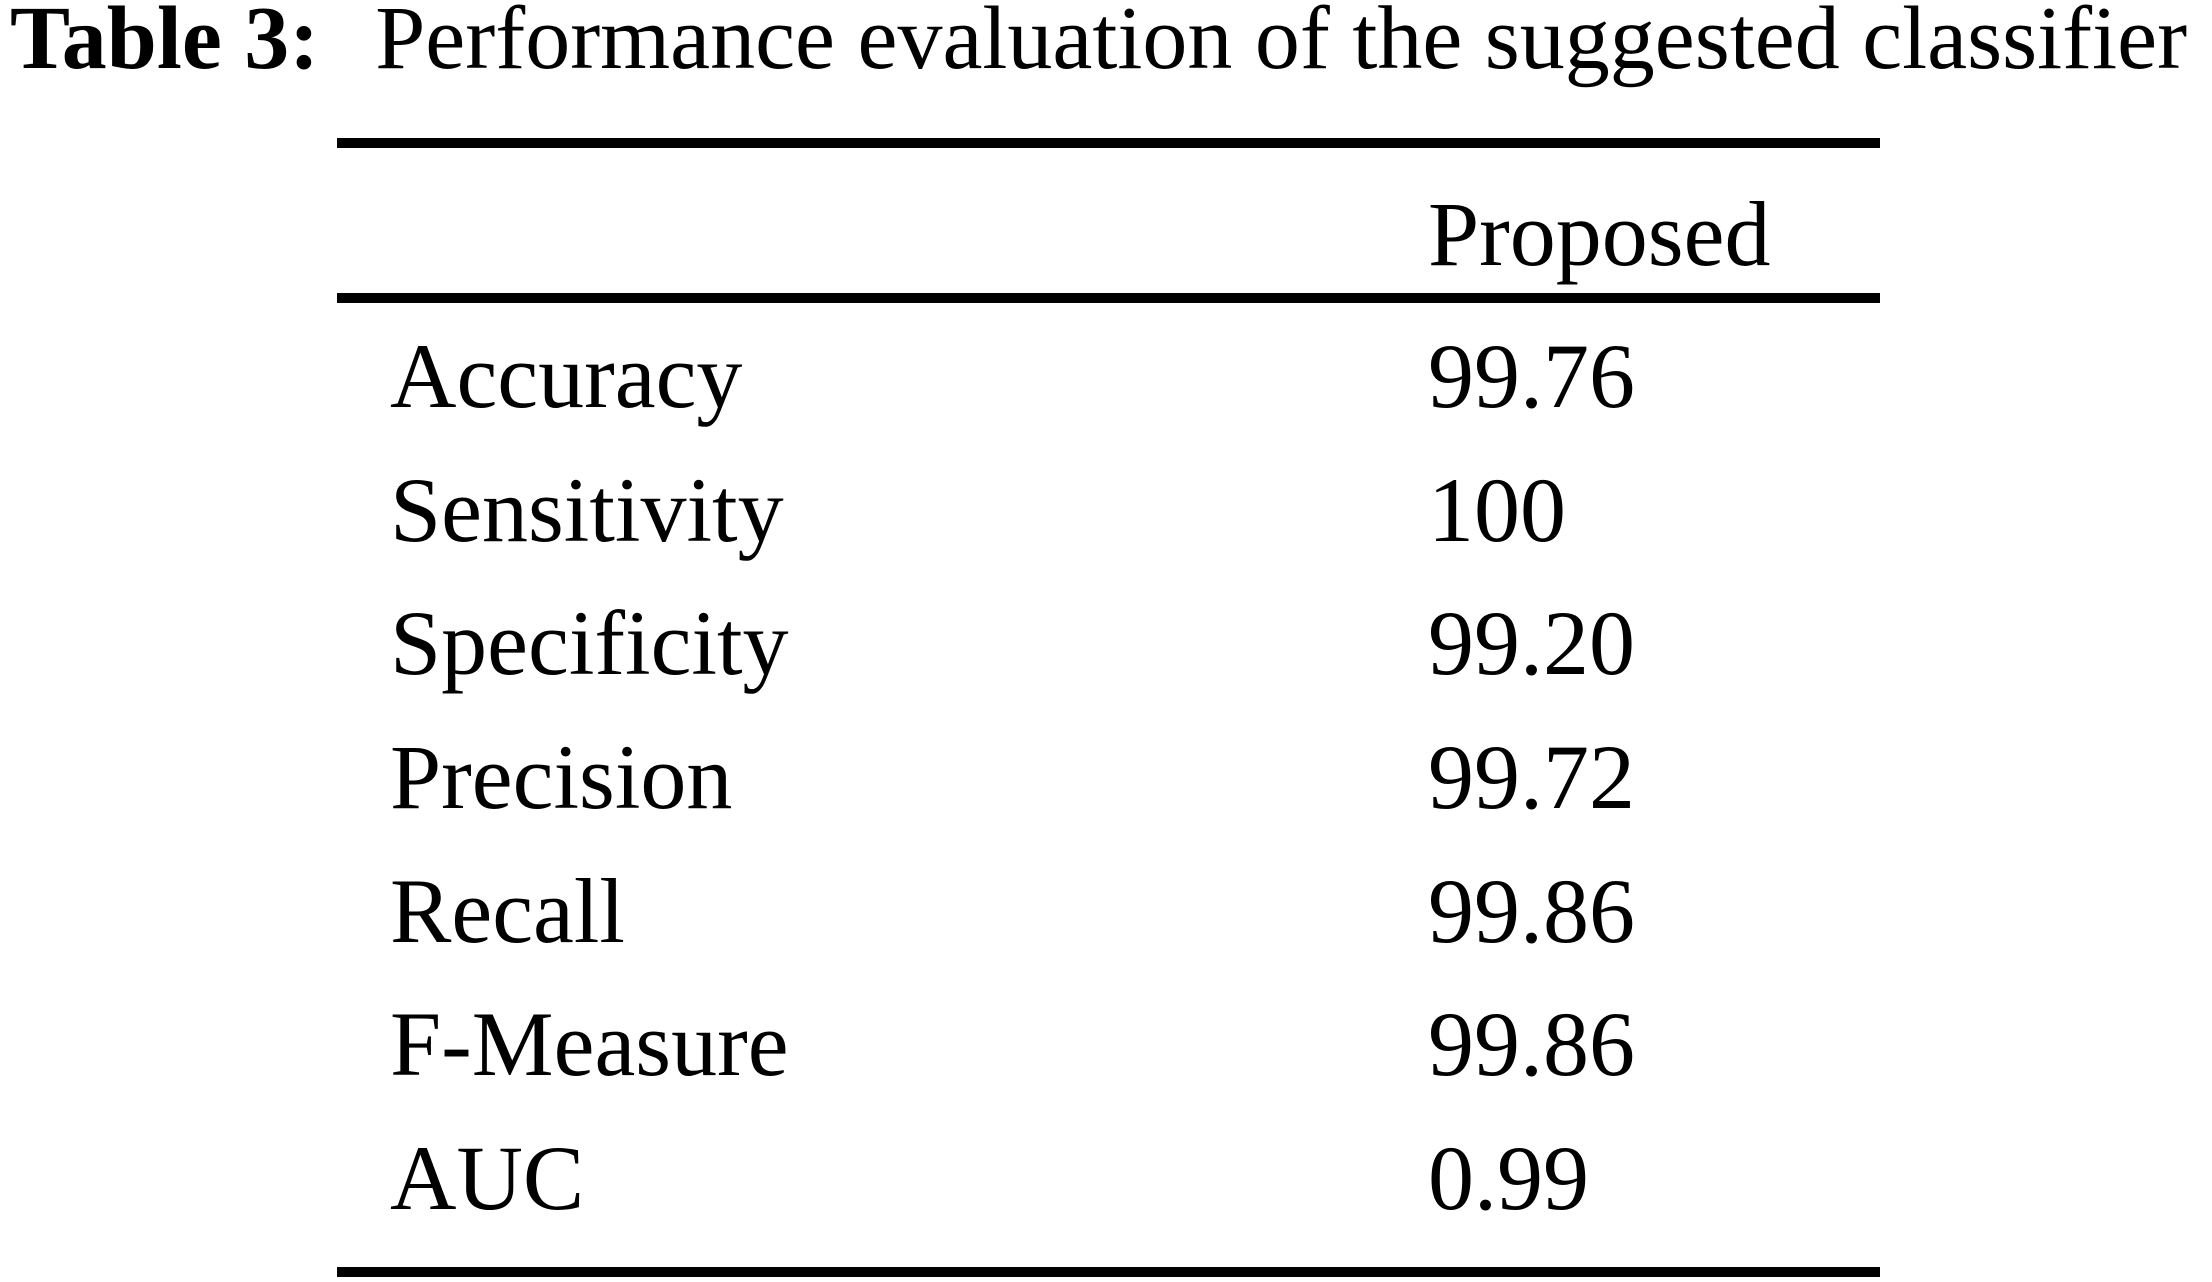 Image resolution: width=2212 pixels, height=1282 pixels. Describe the element at coordinates (165, 44) in the screenshot. I see `table-caption-label: Table 3:` at that location.